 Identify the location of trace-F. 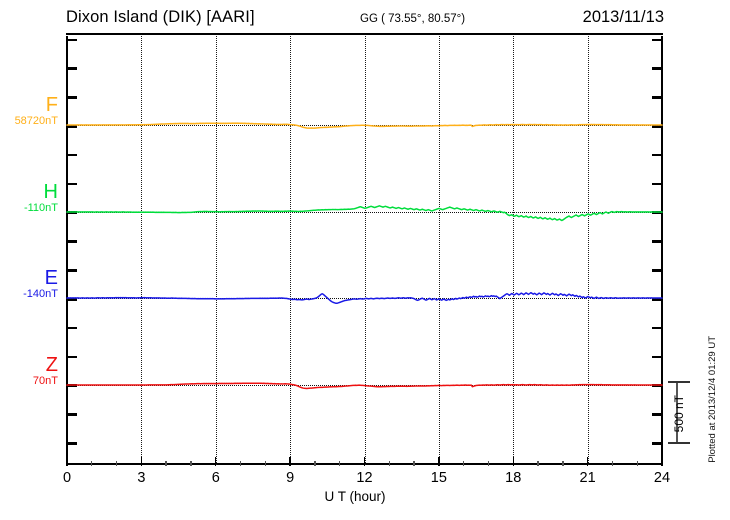
(364, 125).